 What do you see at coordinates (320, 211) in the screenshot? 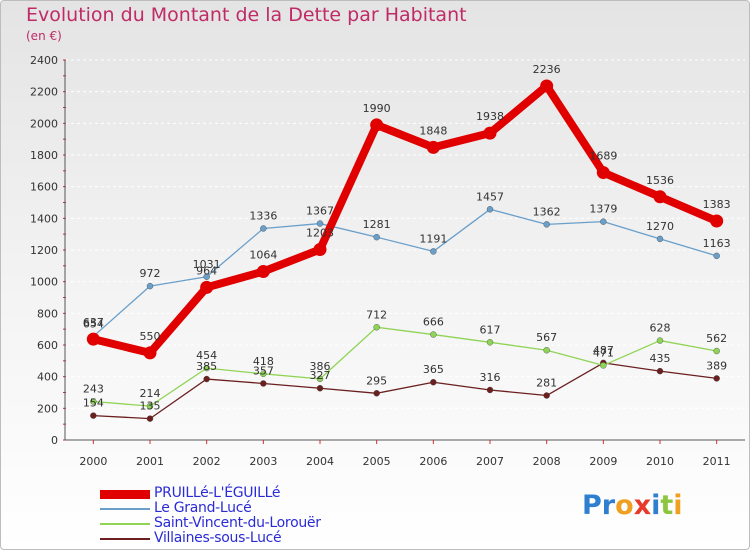
I see `data-label: 1367` at bounding box center [320, 211].